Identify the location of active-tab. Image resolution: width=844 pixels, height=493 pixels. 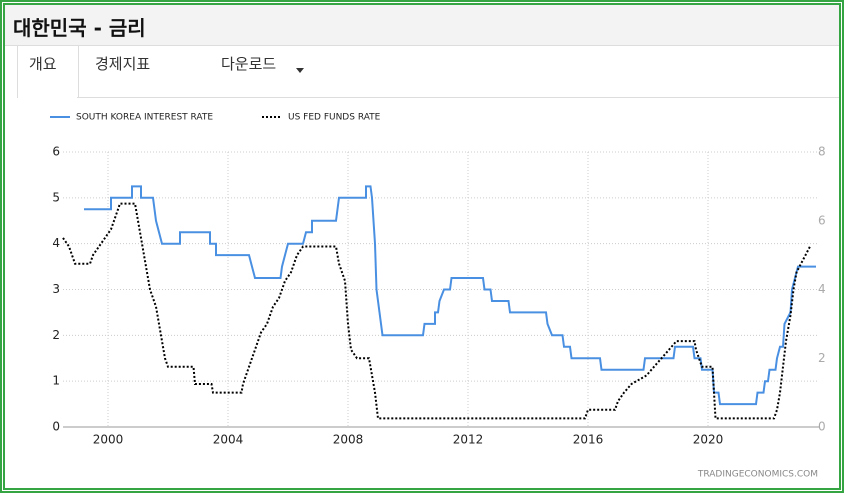
(48, 72).